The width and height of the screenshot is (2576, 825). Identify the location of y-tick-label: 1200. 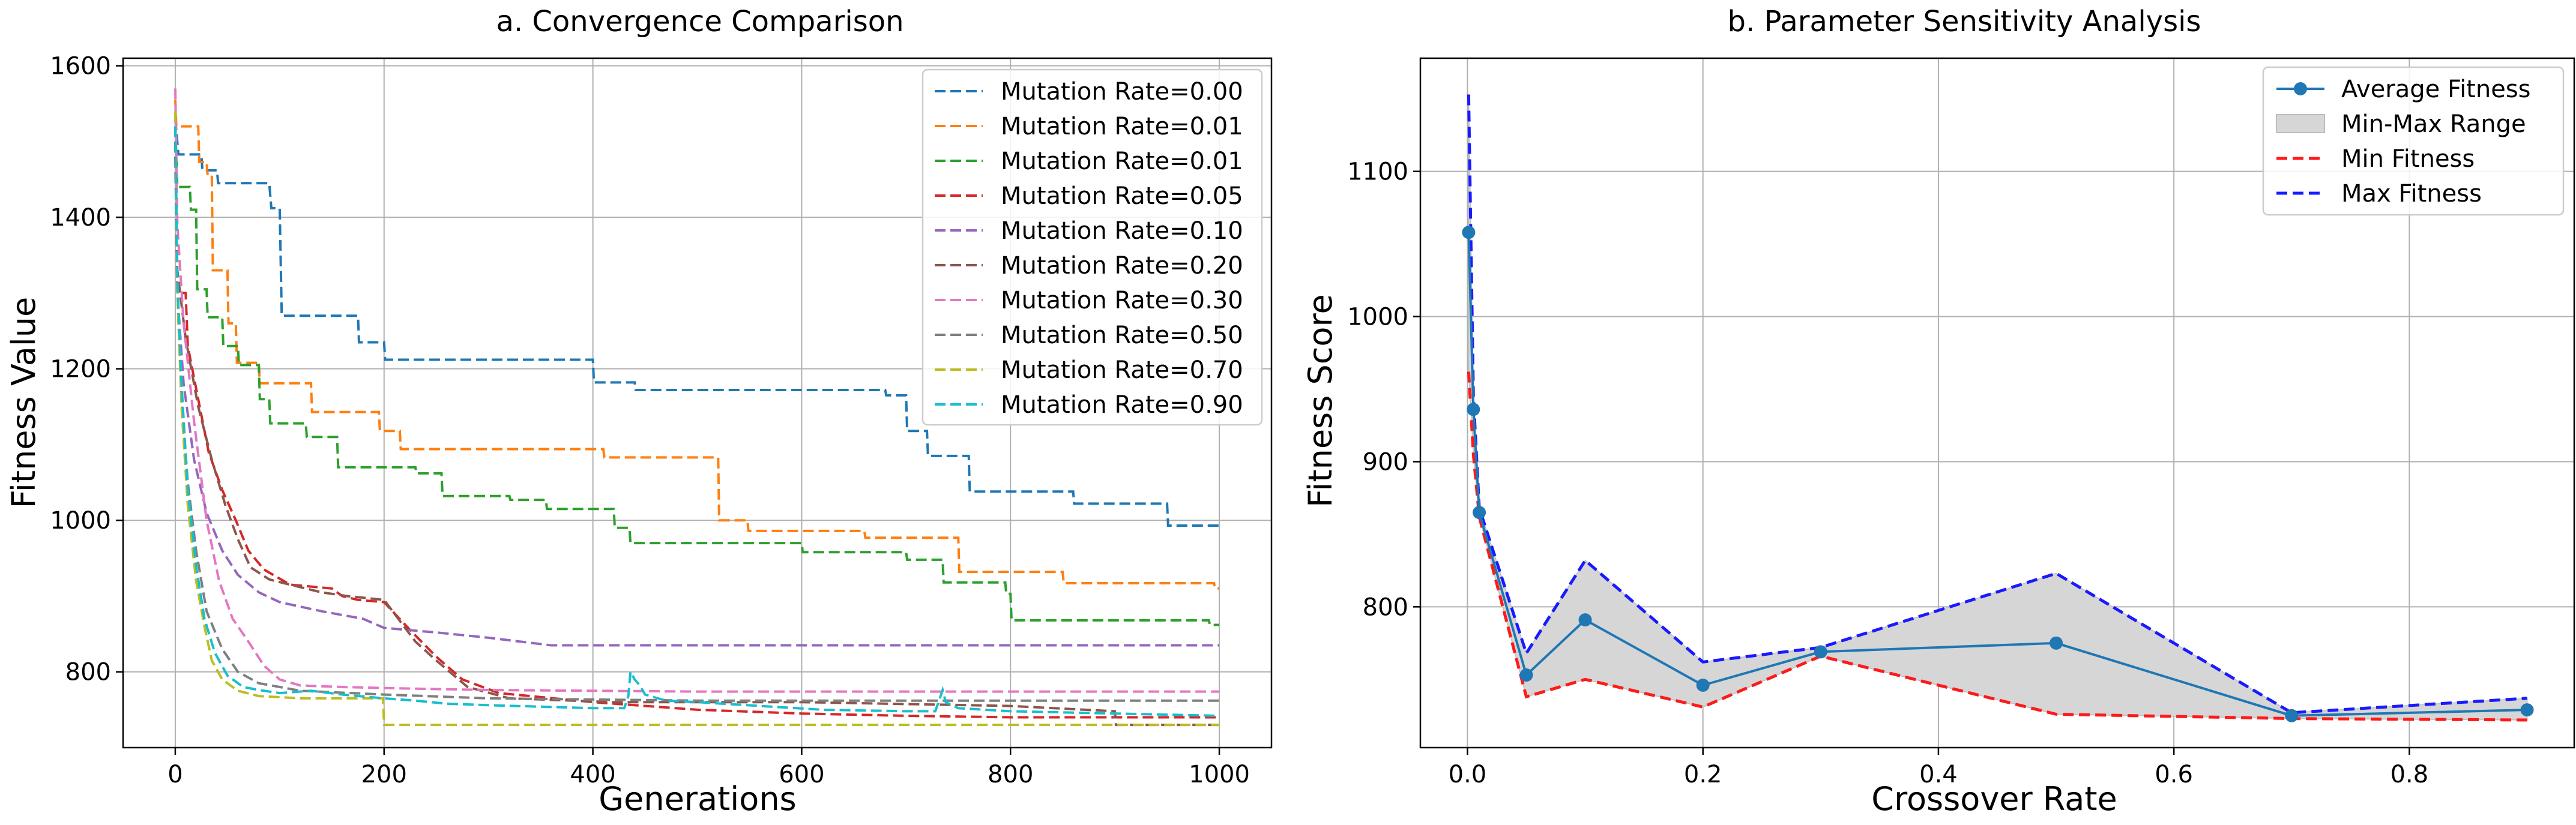
(80, 369).